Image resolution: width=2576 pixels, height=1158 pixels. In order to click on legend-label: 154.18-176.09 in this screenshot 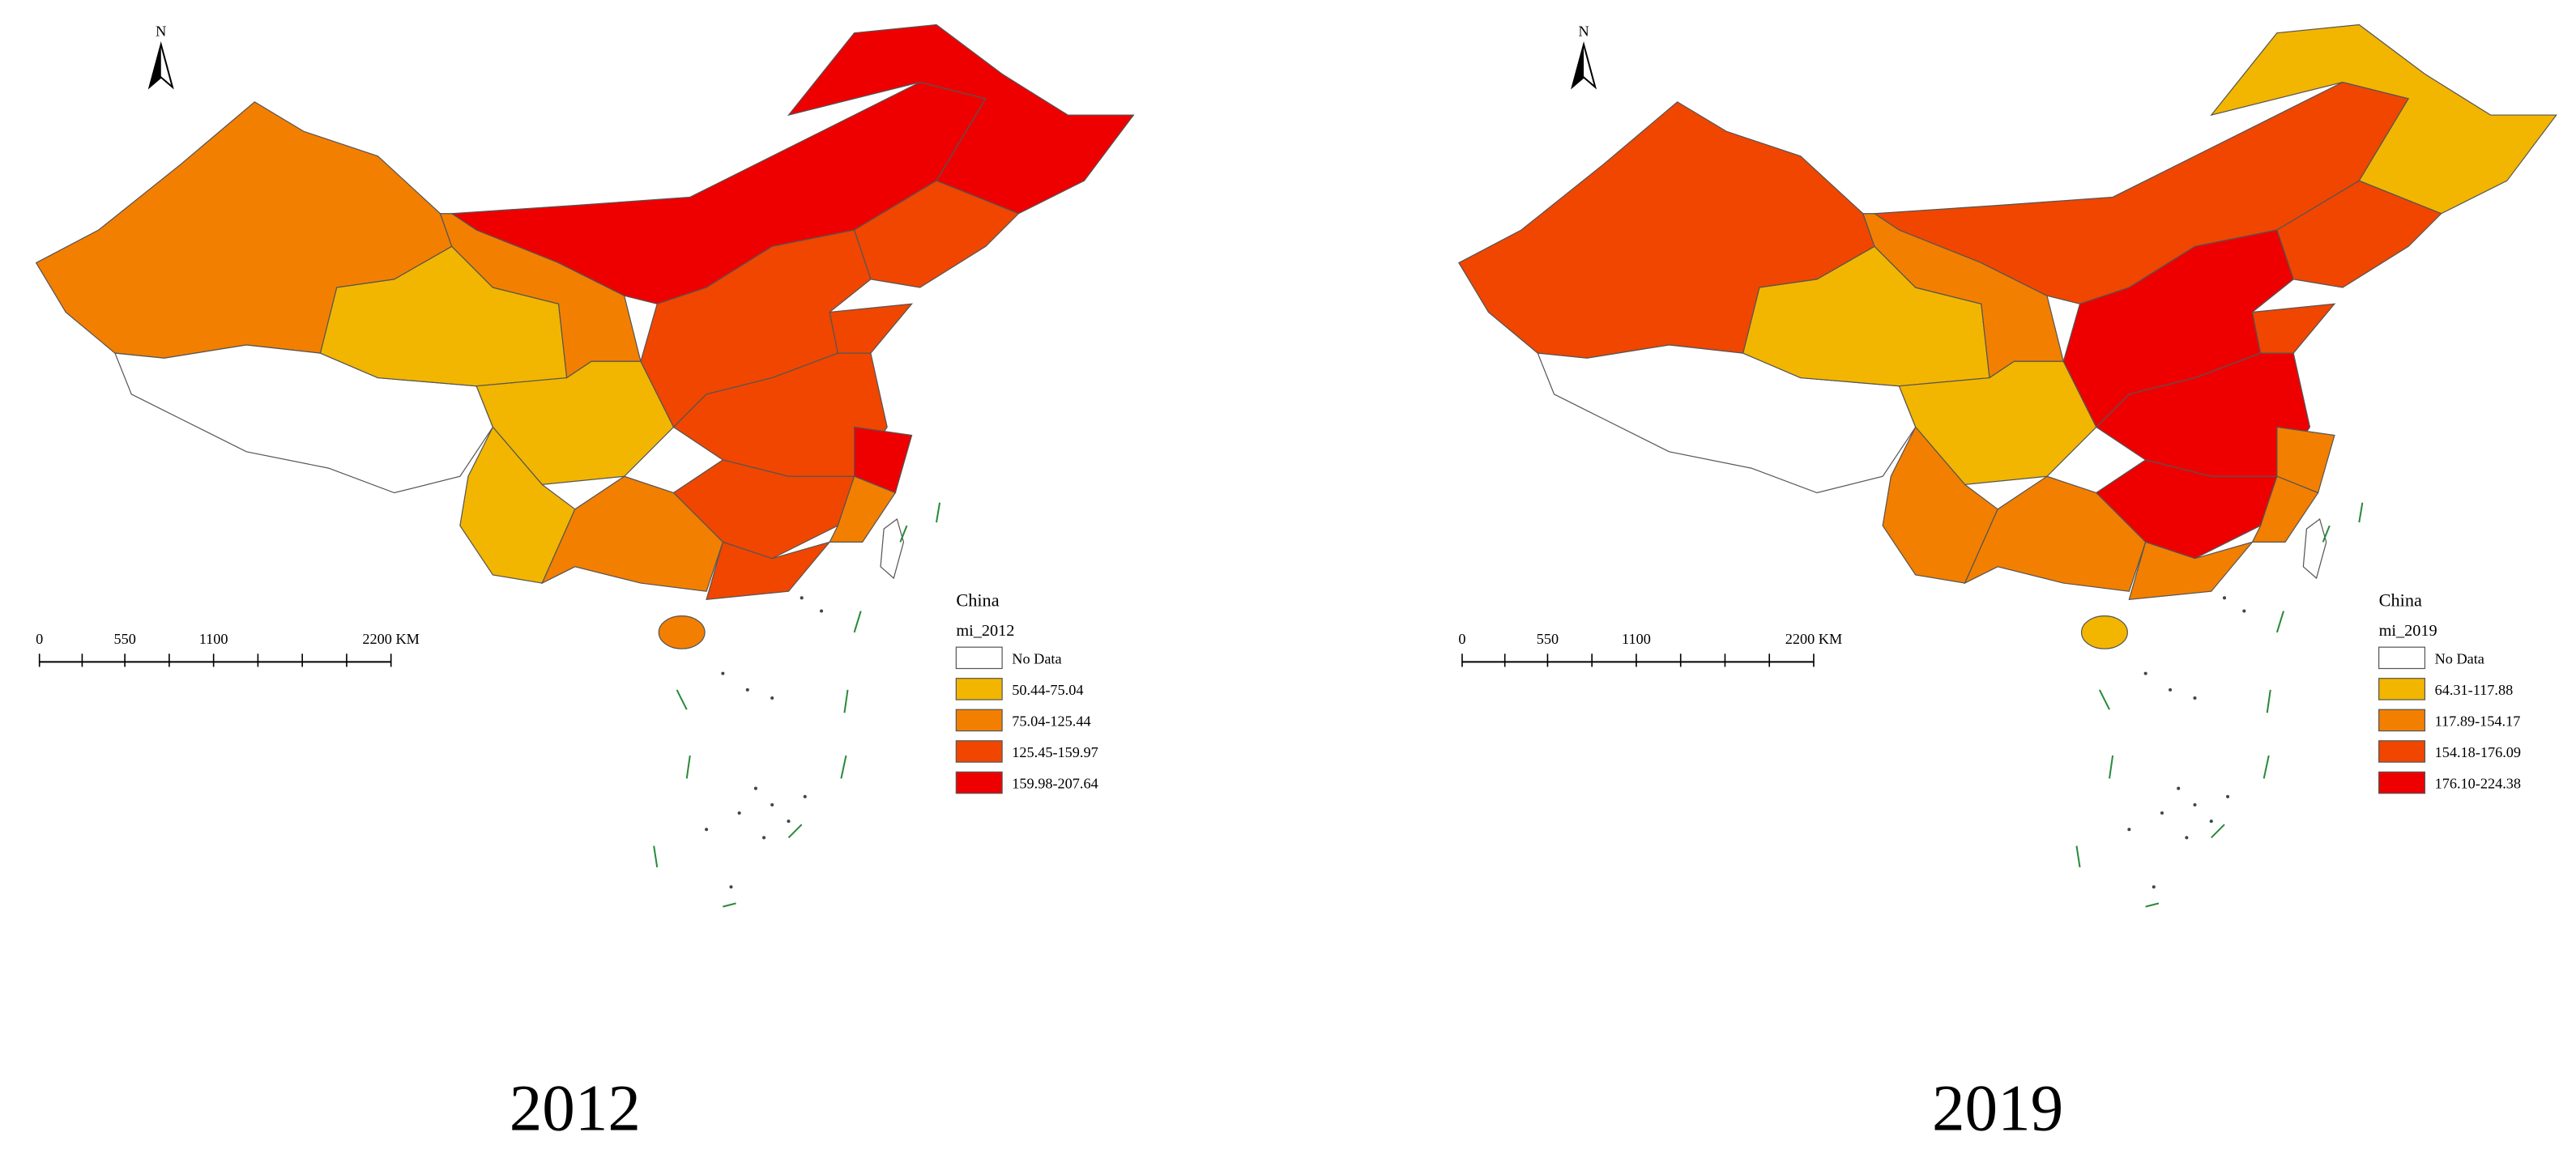, I will do `click(2478, 752)`.